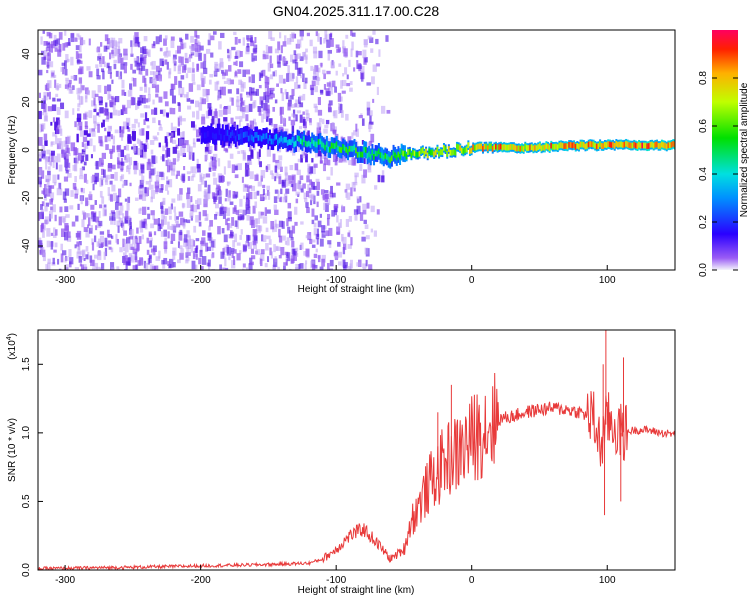  I want to click on spectrogram-y-tick-label: 0, so click(26, 150).